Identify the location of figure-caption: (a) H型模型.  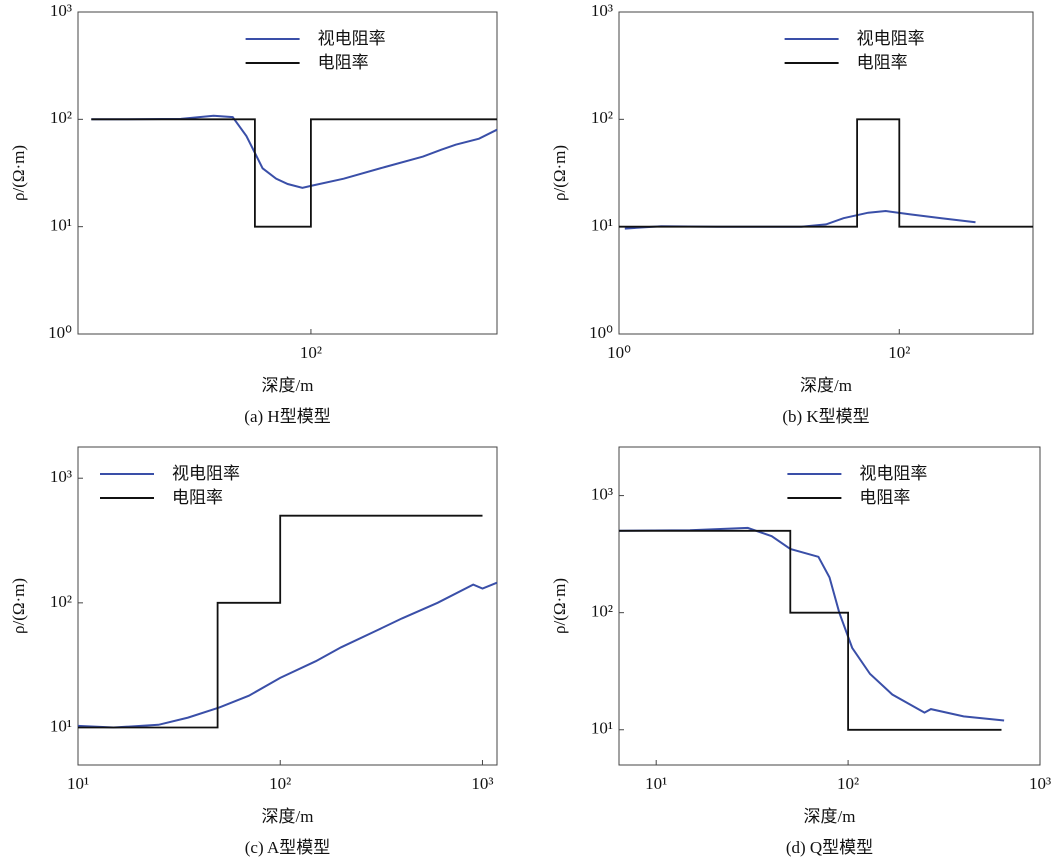
(287, 416).